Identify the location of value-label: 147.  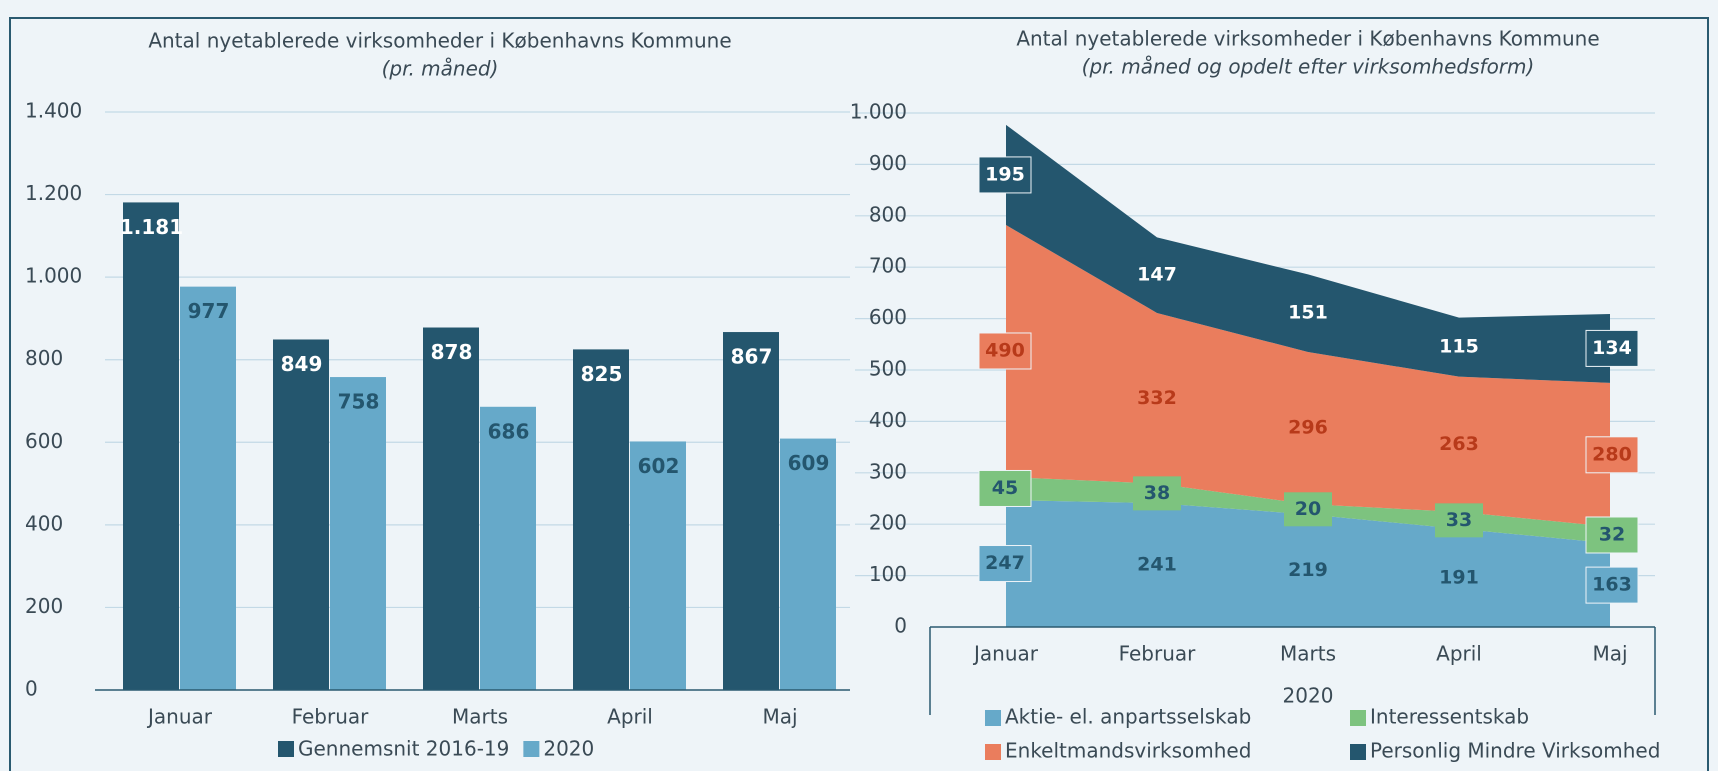
(1157, 275).